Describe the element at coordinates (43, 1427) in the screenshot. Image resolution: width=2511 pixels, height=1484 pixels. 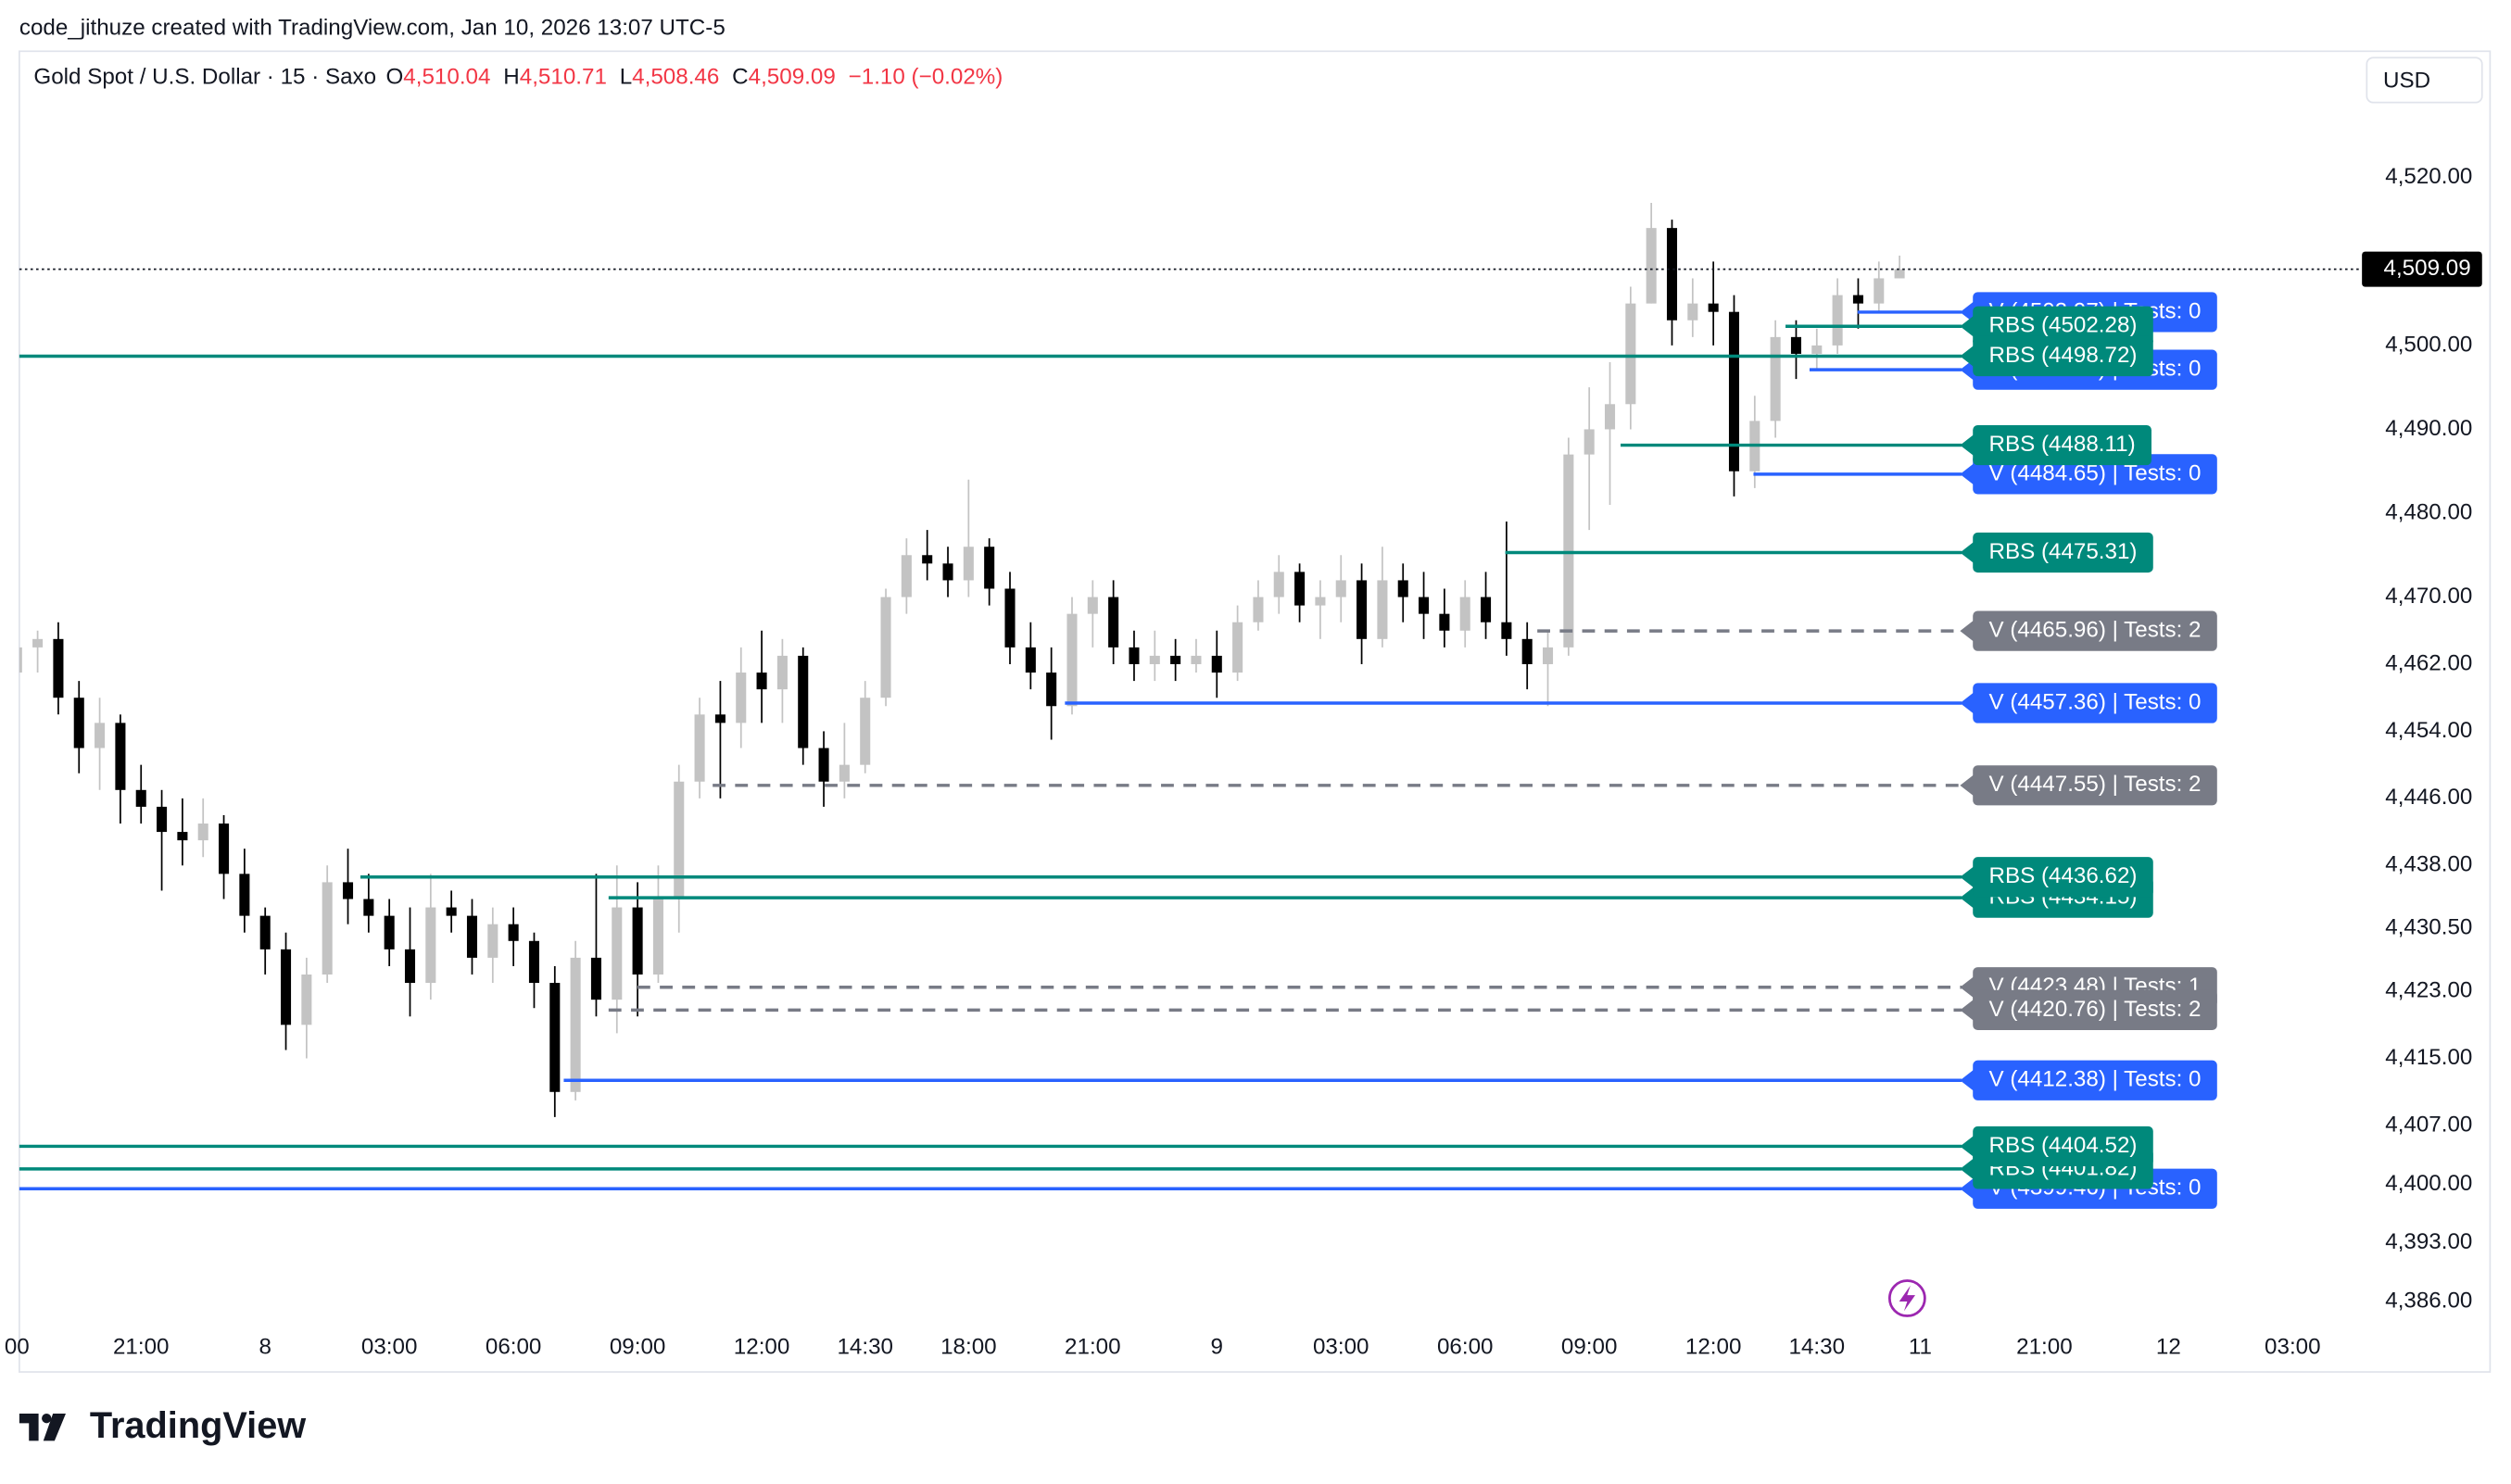
I see `logo` at that location.